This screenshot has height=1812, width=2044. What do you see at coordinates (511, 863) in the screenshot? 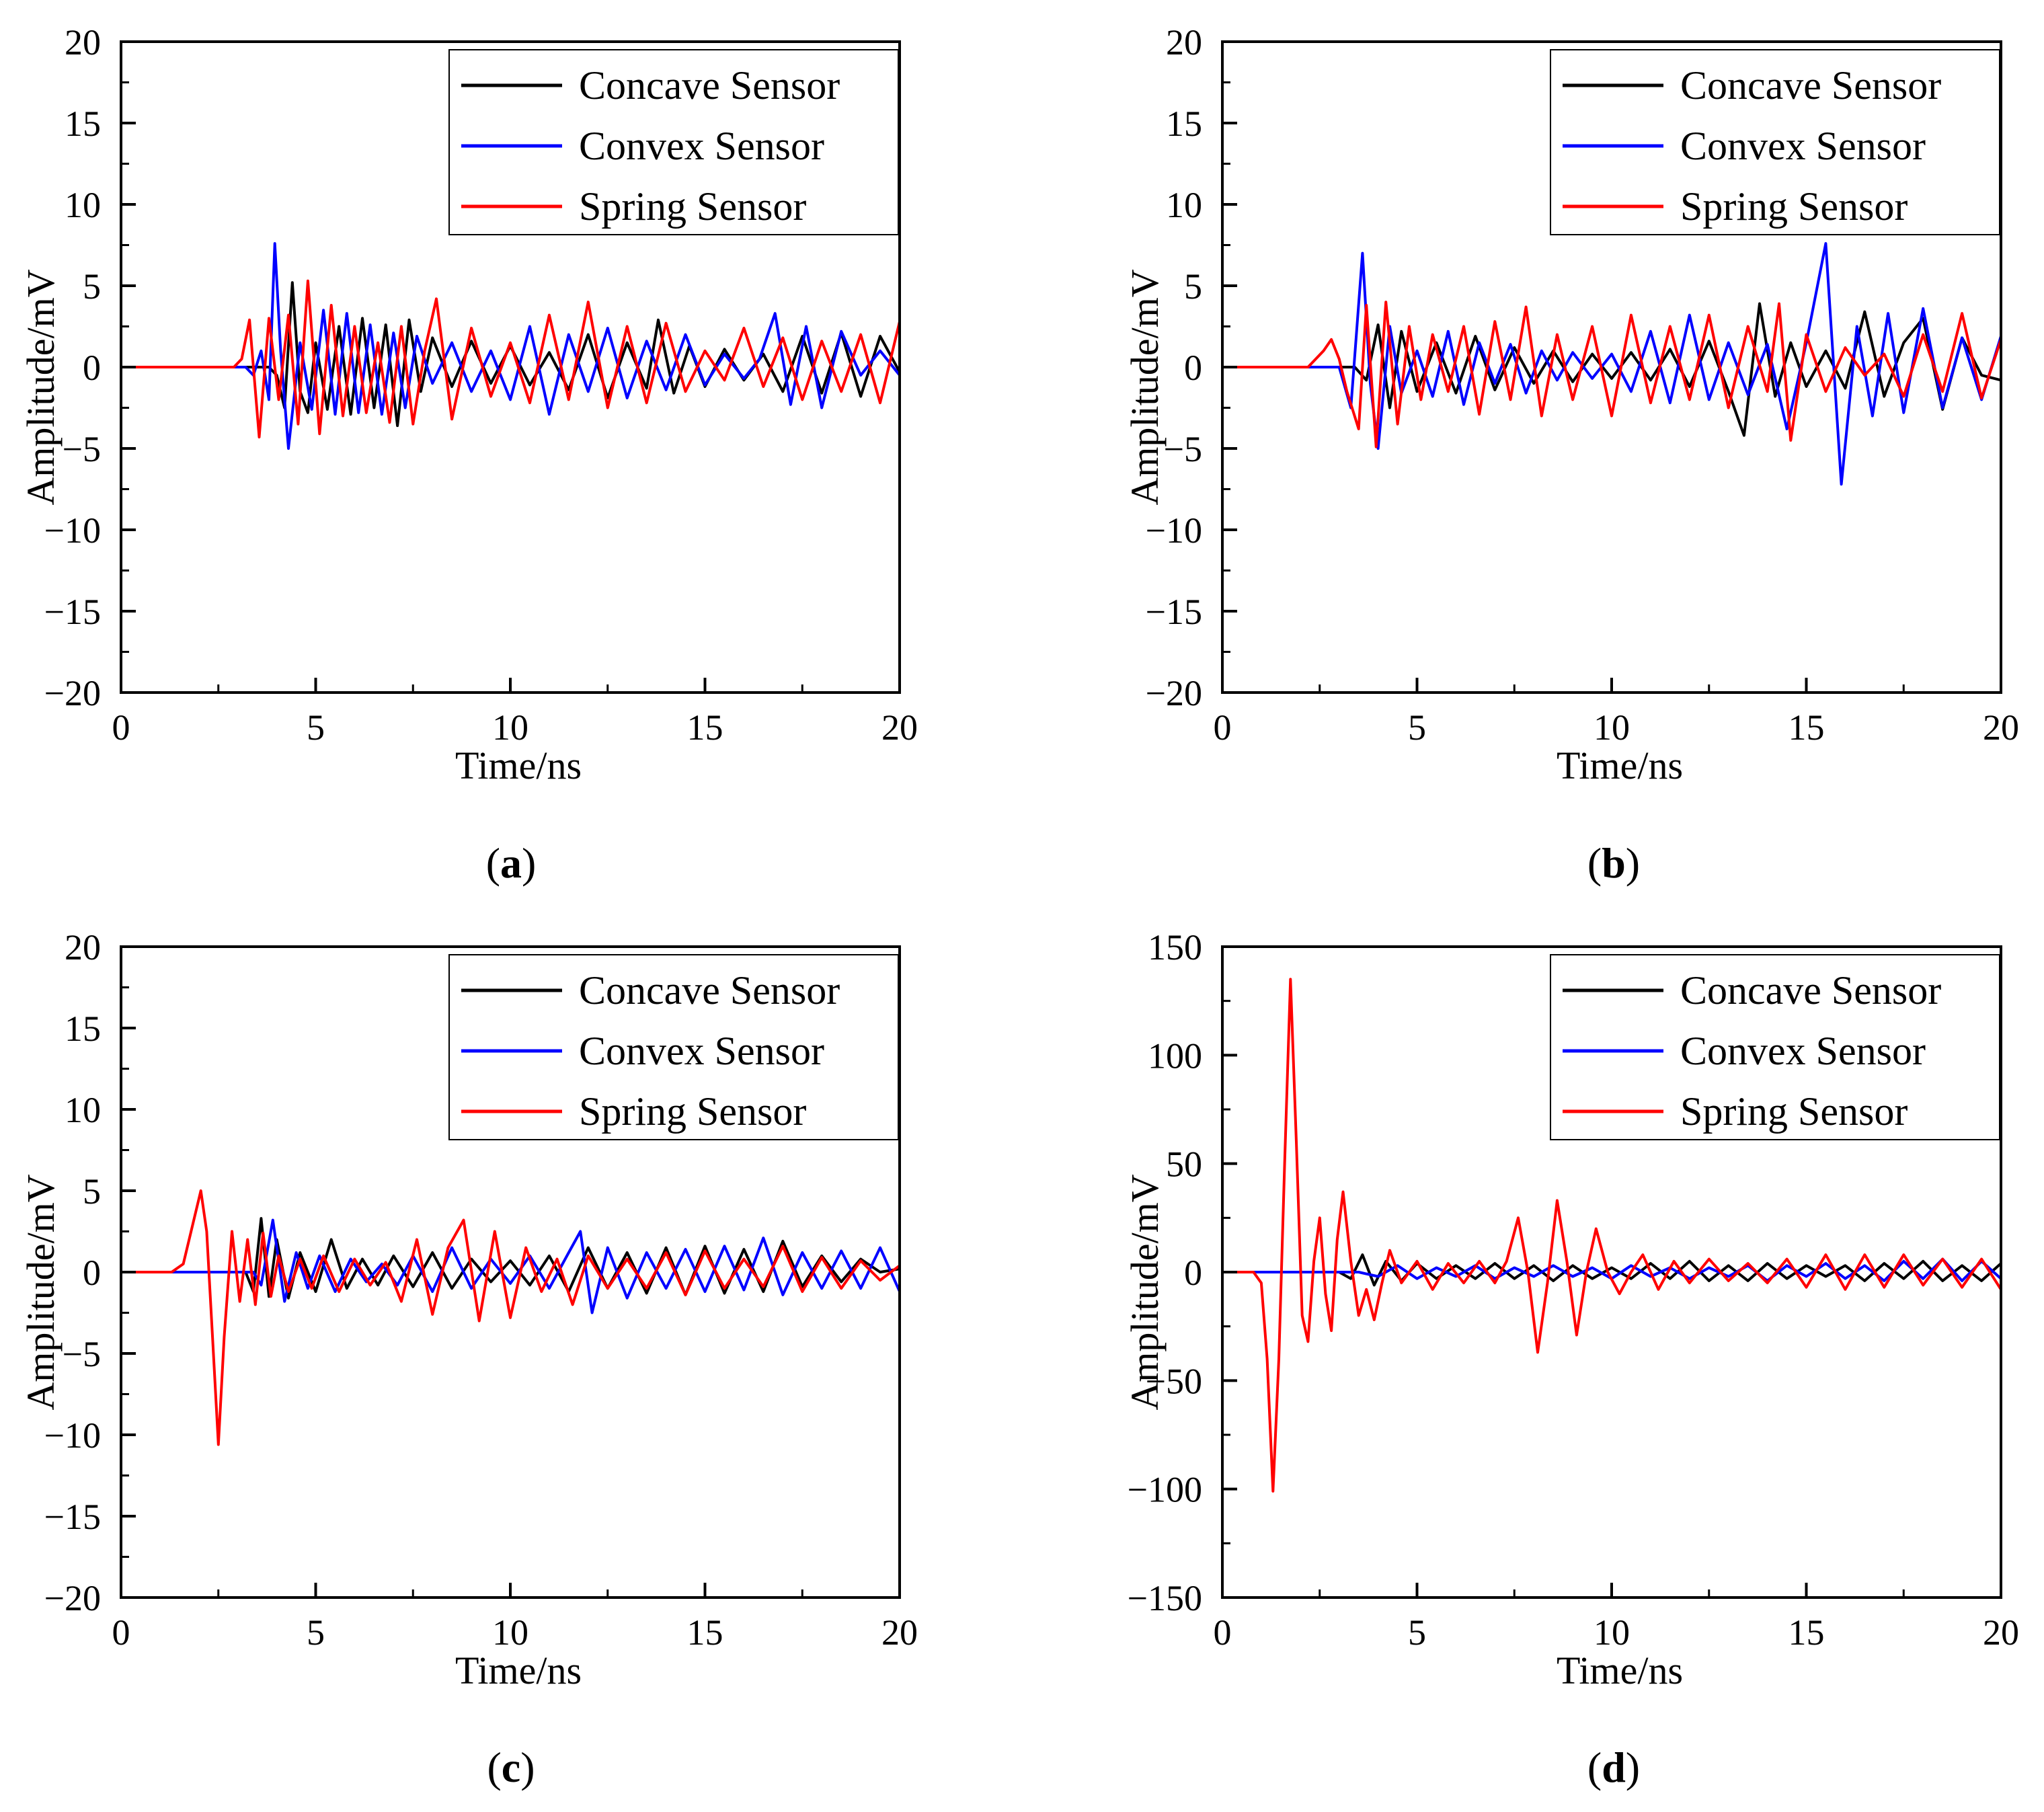
I see `panel-caption: (a)` at bounding box center [511, 863].